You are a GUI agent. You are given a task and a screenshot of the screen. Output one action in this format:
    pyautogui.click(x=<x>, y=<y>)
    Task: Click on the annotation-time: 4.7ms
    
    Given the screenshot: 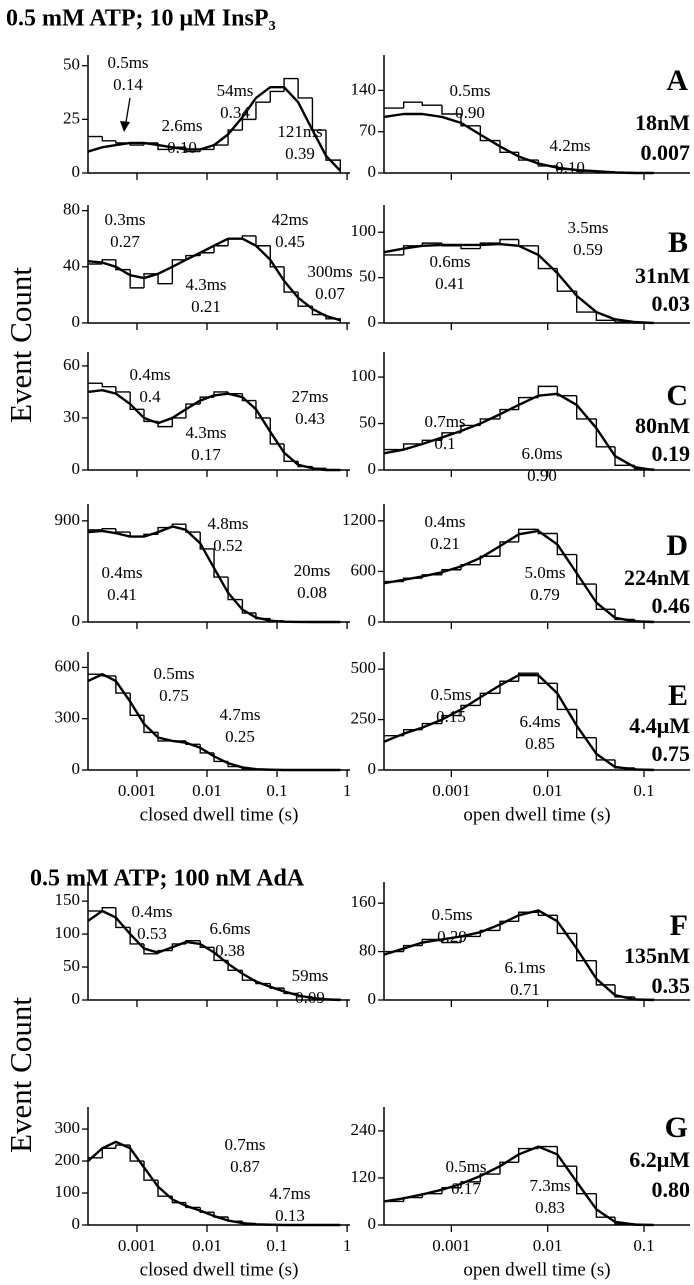 What is the action you would take?
    pyautogui.click(x=239, y=714)
    